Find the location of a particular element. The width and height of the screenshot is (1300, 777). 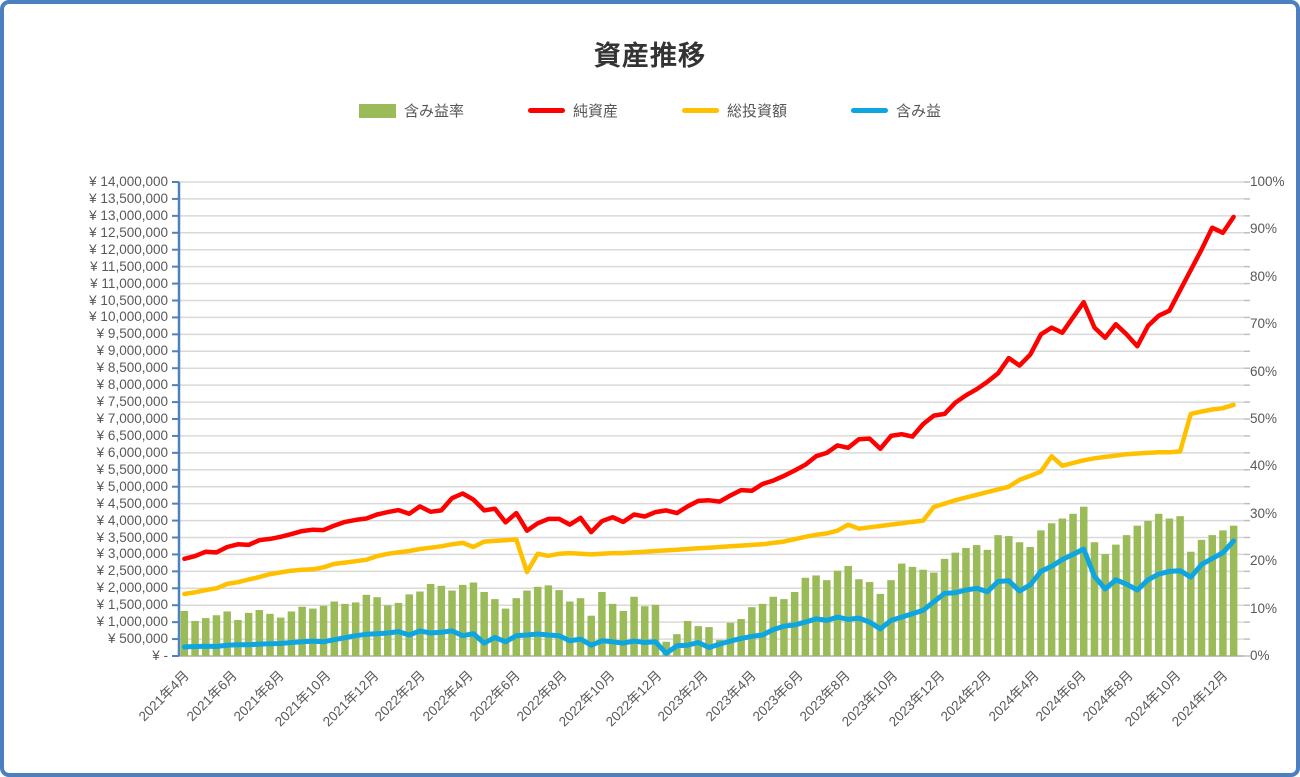

y-right-tick-label: 20% is located at coordinates (1264, 561).